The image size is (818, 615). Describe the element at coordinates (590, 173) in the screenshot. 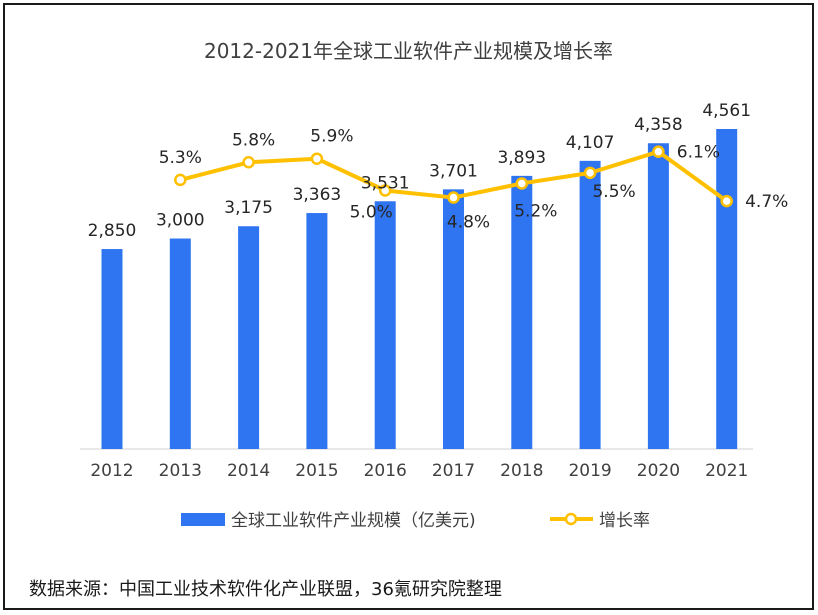

I see `growth-rate-point-2019` at that location.